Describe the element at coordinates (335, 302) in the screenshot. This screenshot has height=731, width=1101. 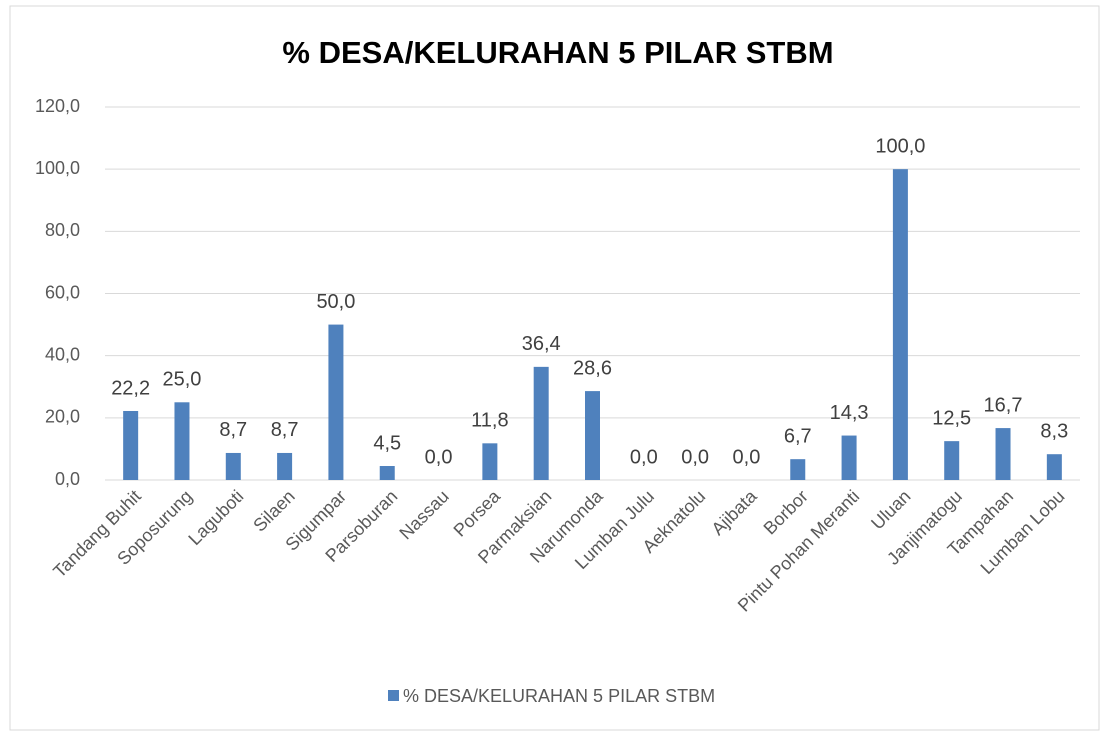
I see `value-label: 50,0` at that location.